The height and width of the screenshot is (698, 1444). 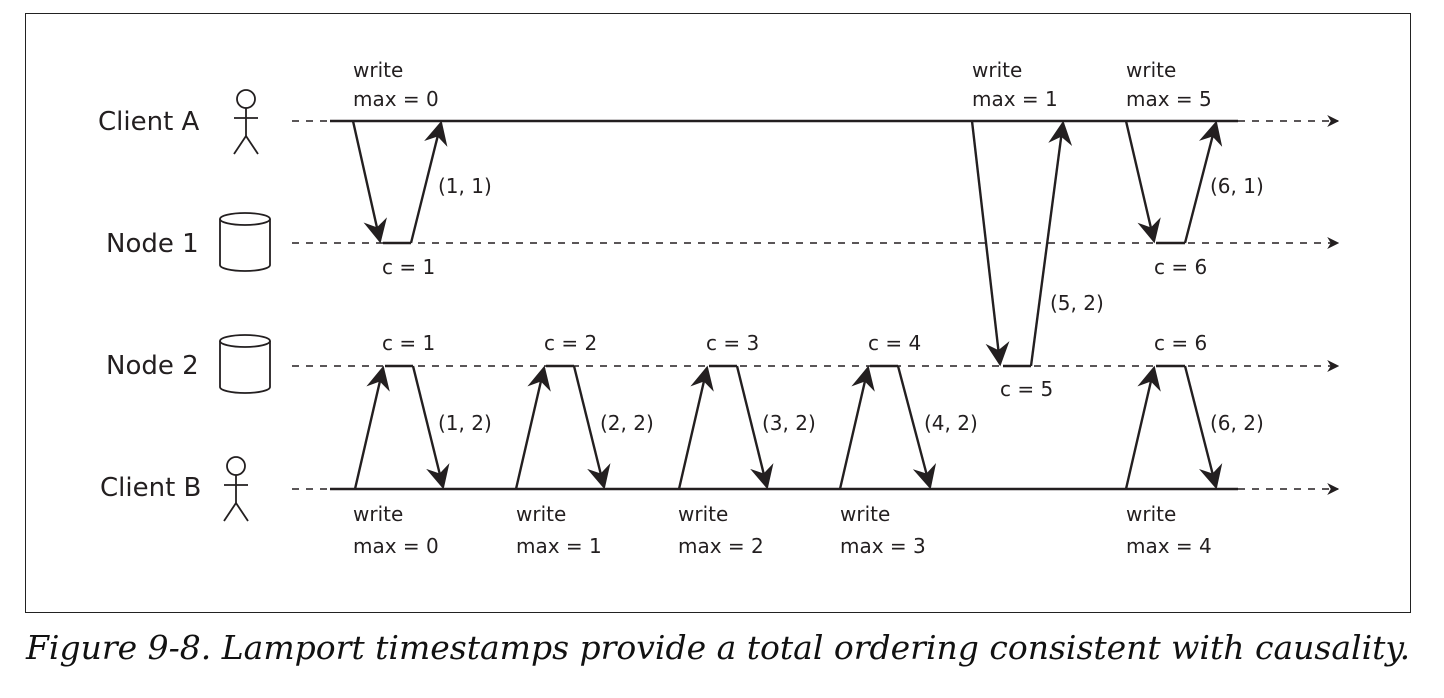 What do you see at coordinates (541, 514) in the screenshot?
I see `b2-op-label: write` at bounding box center [541, 514].